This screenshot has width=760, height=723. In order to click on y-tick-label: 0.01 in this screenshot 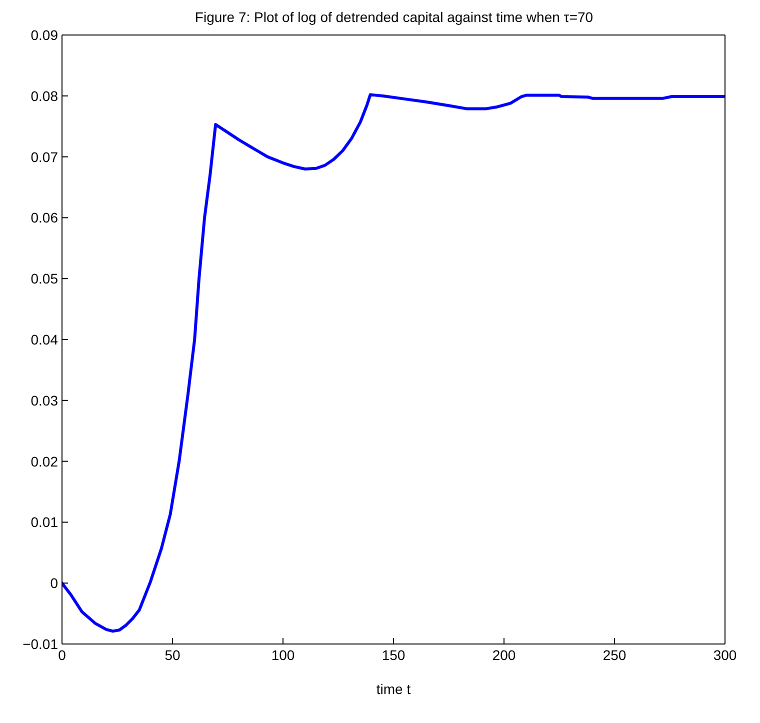, I will do `click(44, 522)`.